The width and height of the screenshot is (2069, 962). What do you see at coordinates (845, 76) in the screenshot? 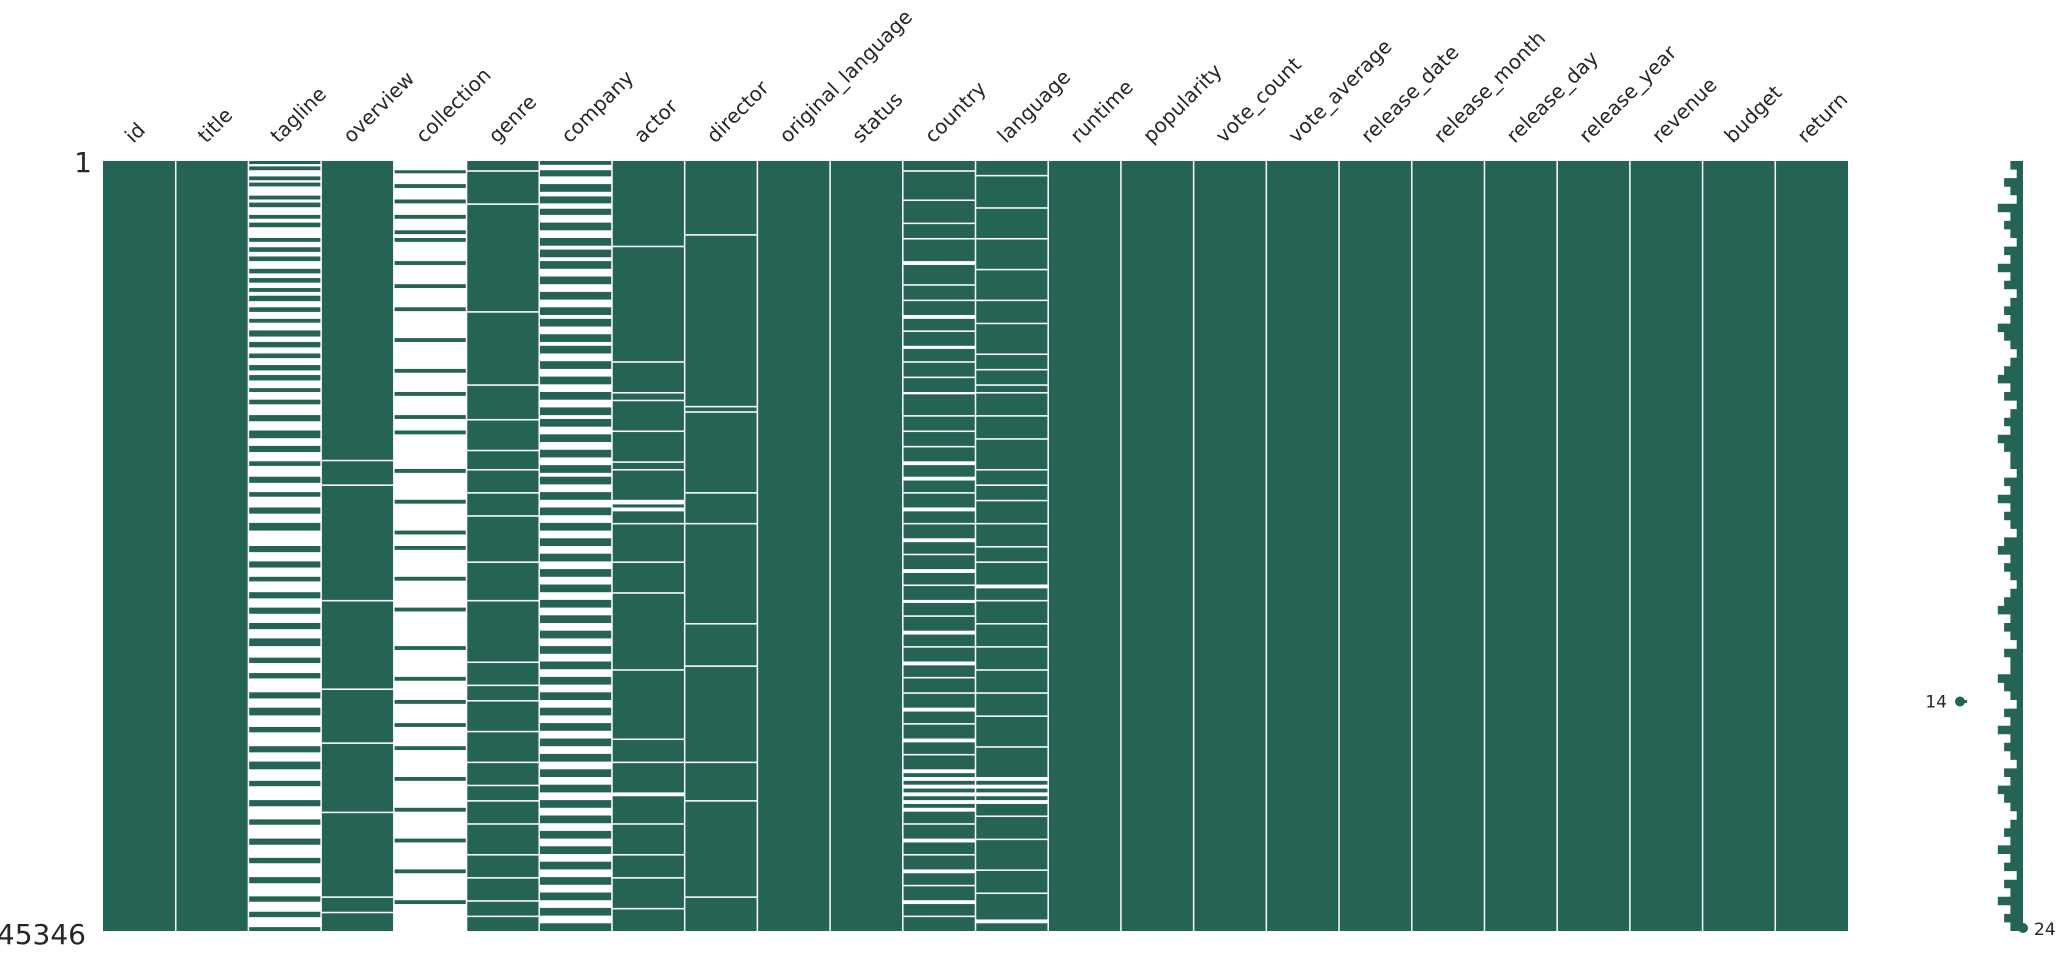
I see `column-label: original_language` at bounding box center [845, 76].